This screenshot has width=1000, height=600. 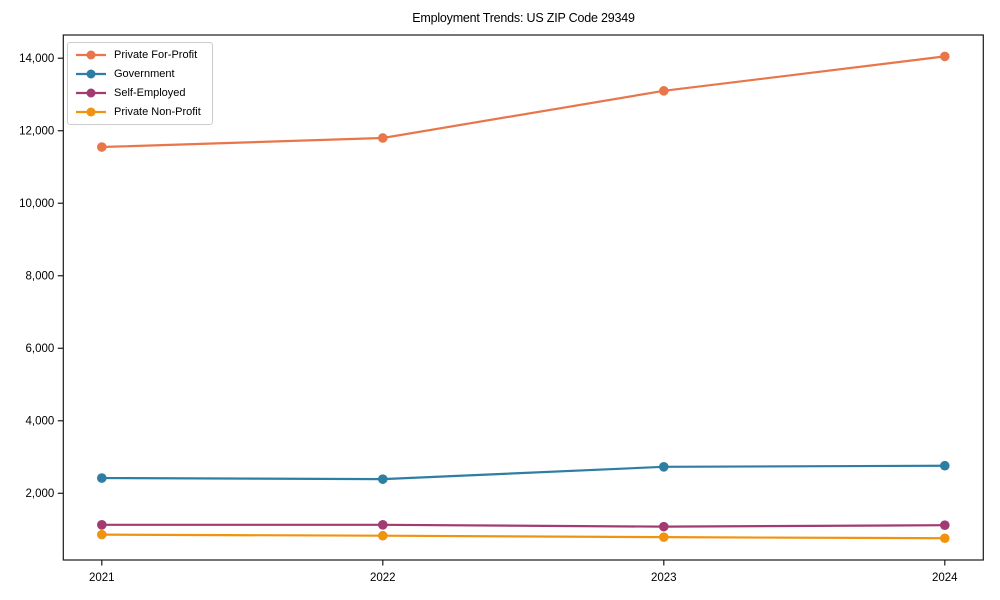 What do you see at coordinates (36, 204) in the screenshot?
I see `y-axis-tick-label: 10,000` at bounding box center [36, 204].